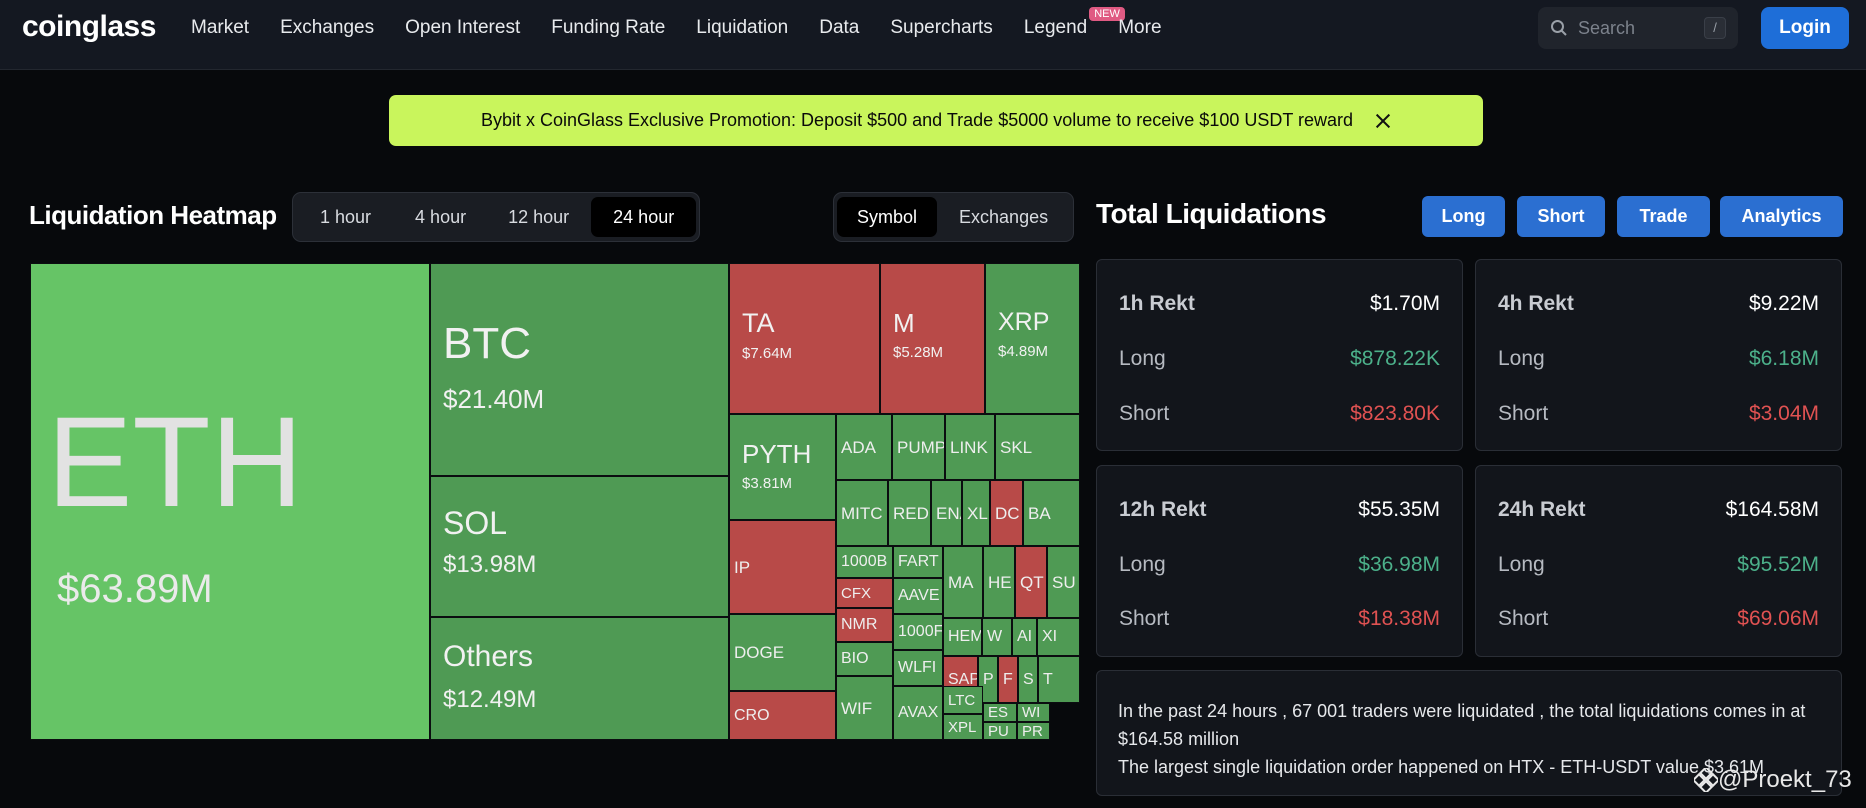  Describe the element at coordinates (759, 652) in the screenshot. I see `tile-symbol: DOGE` at that location.